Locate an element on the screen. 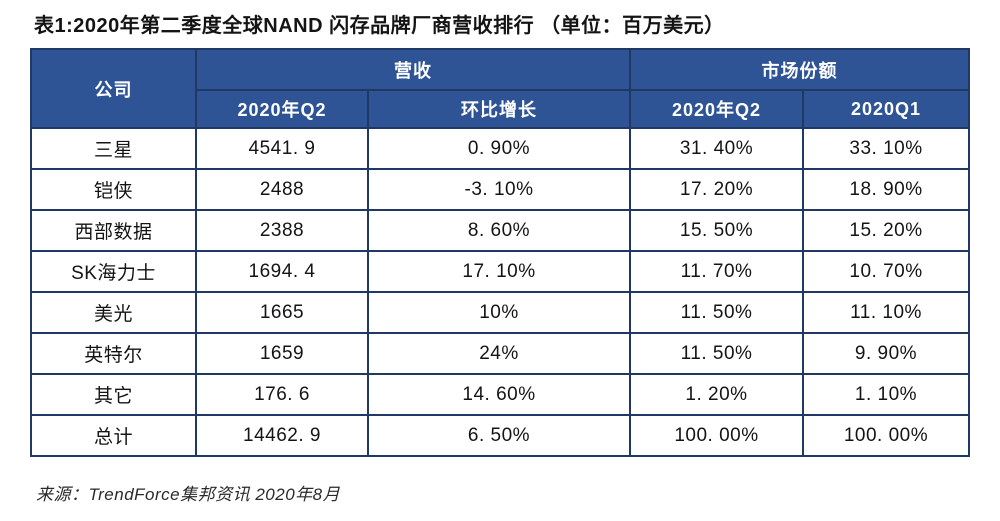  cell-revenue-q2: 2388 is located at coordinates (282, 230).